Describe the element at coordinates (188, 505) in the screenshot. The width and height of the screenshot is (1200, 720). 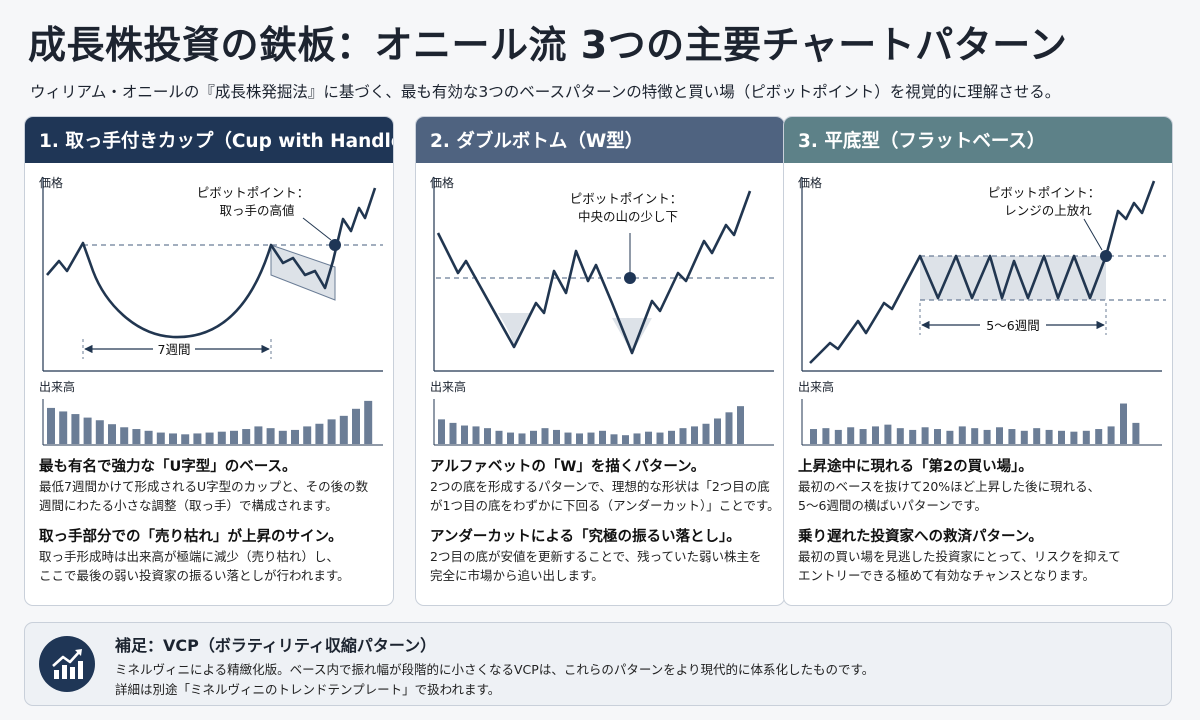
I see `description-text: 週間にわたる小さな調整（取っ手）で構成されます。` at that location.